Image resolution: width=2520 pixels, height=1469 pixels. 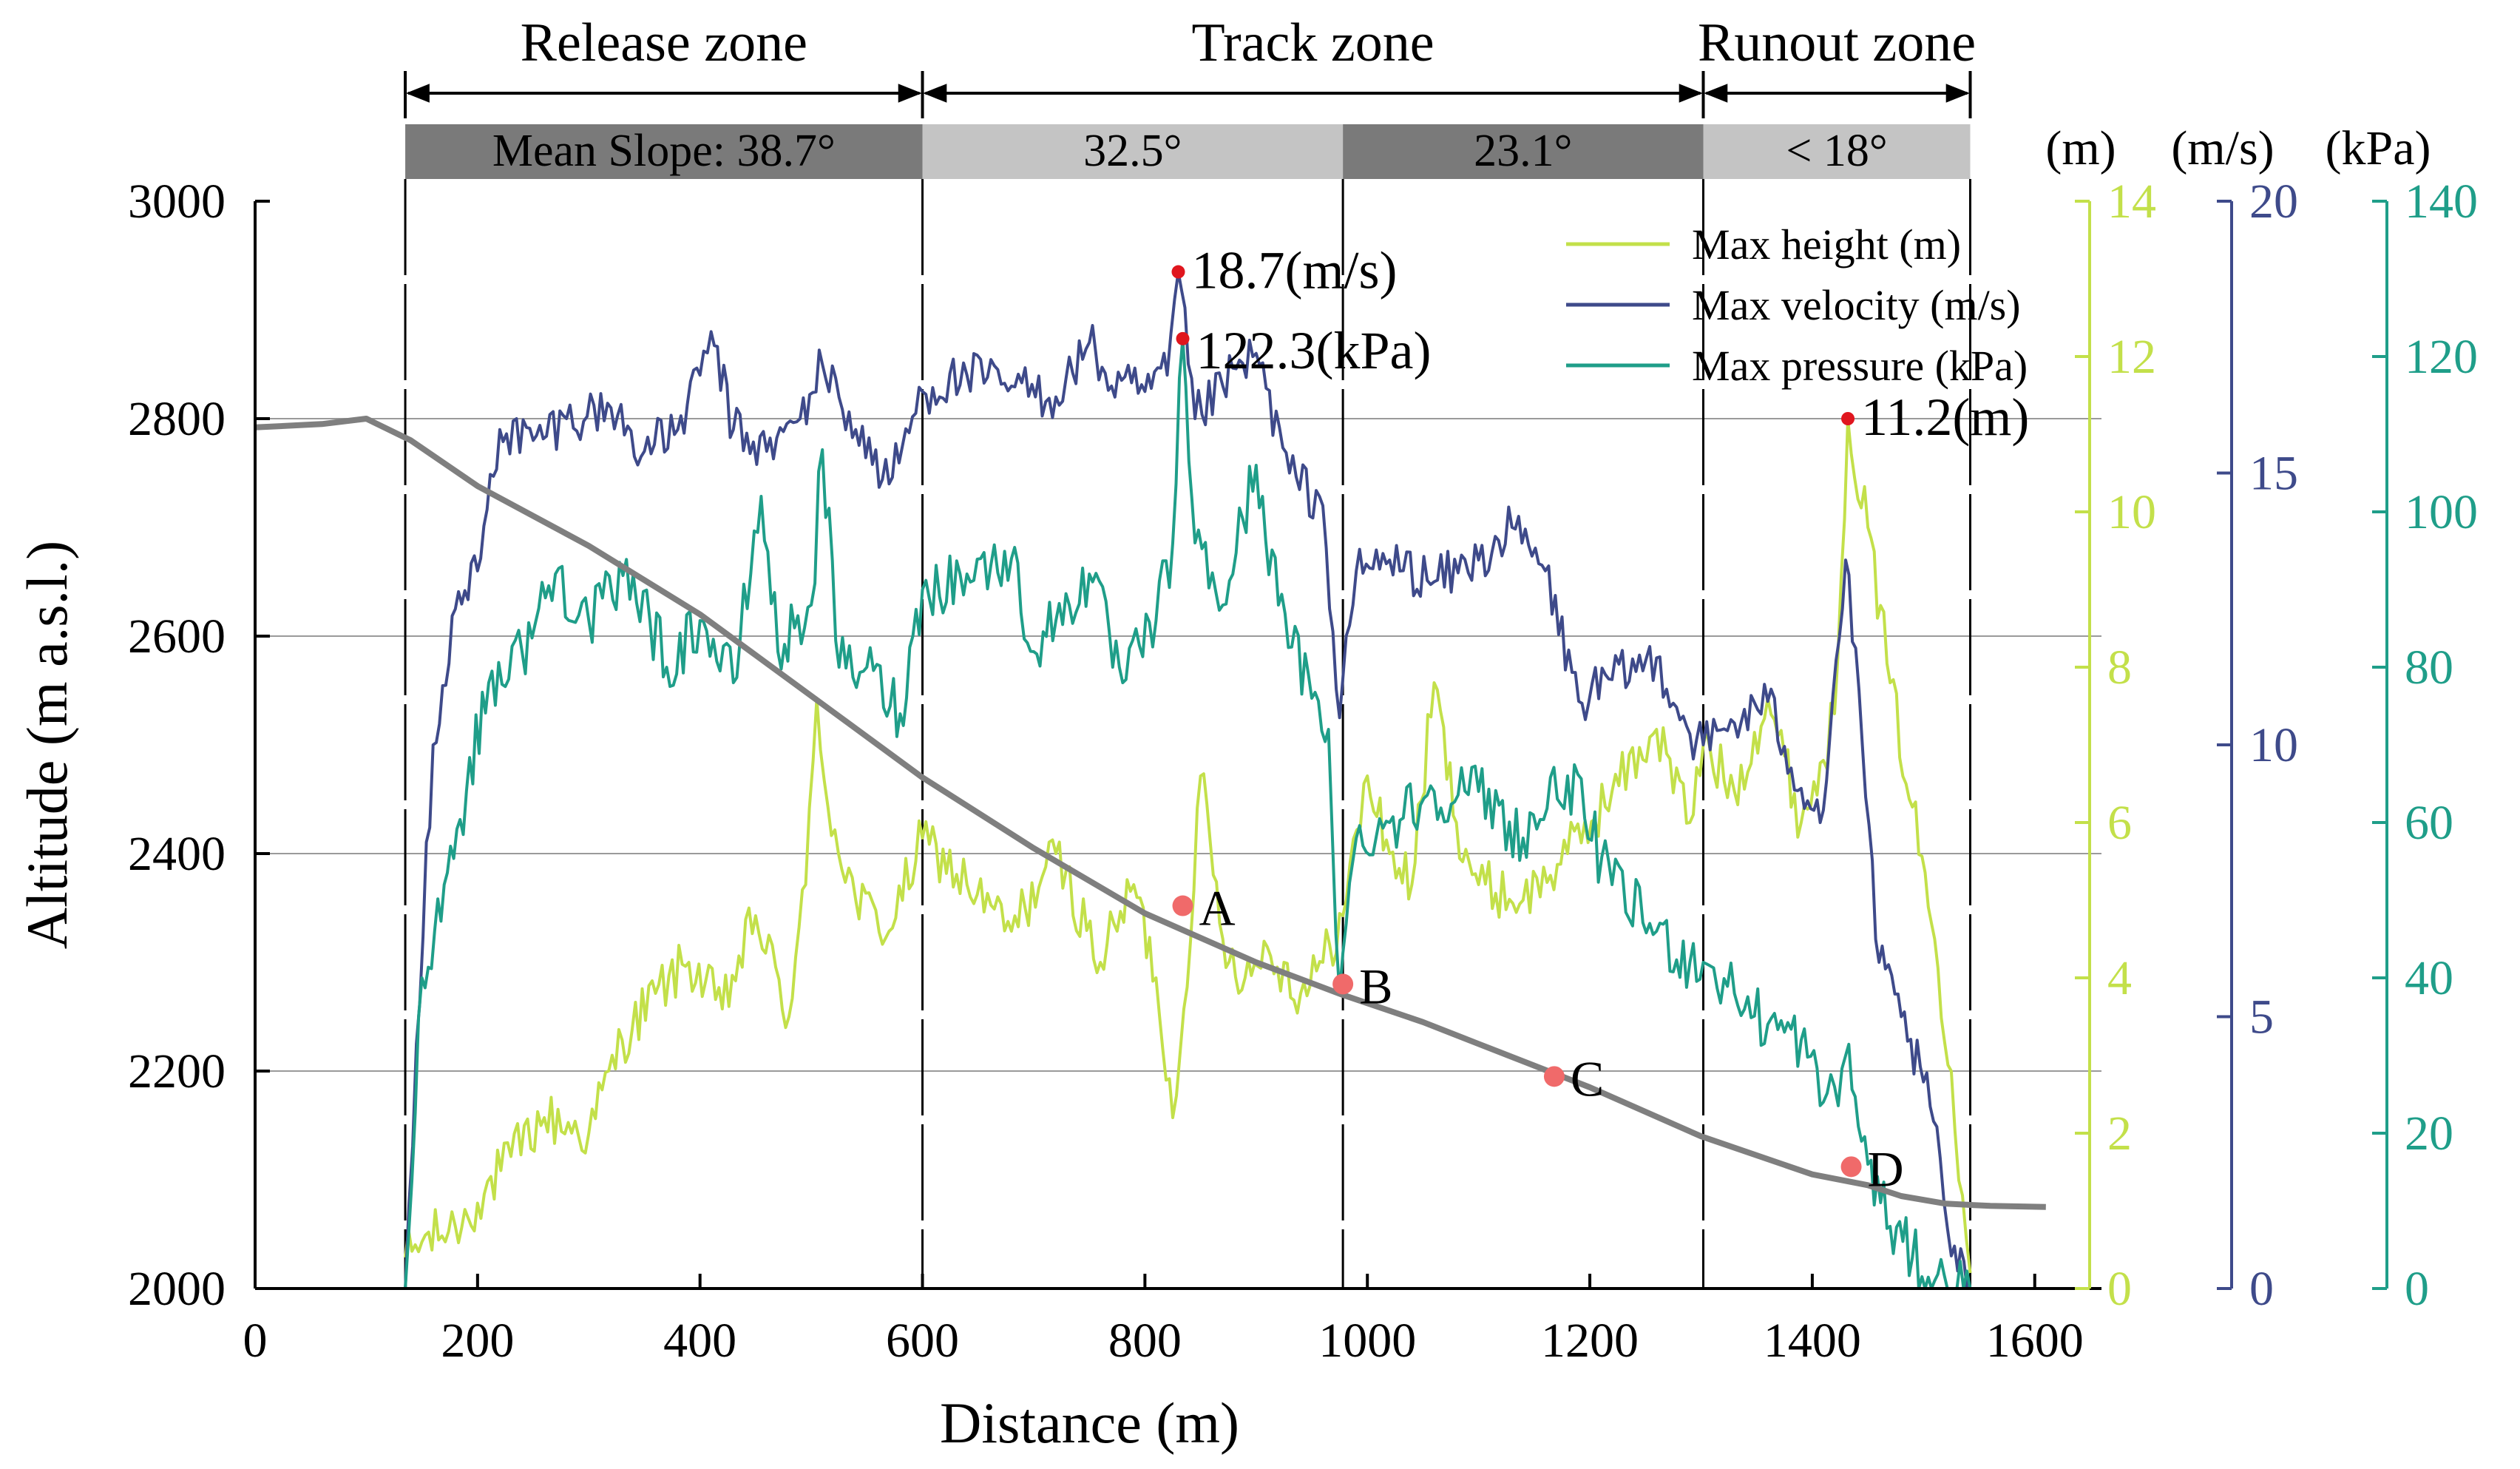 I want to click on right-tick-label-height: 4, so click(x=2119, y=978).